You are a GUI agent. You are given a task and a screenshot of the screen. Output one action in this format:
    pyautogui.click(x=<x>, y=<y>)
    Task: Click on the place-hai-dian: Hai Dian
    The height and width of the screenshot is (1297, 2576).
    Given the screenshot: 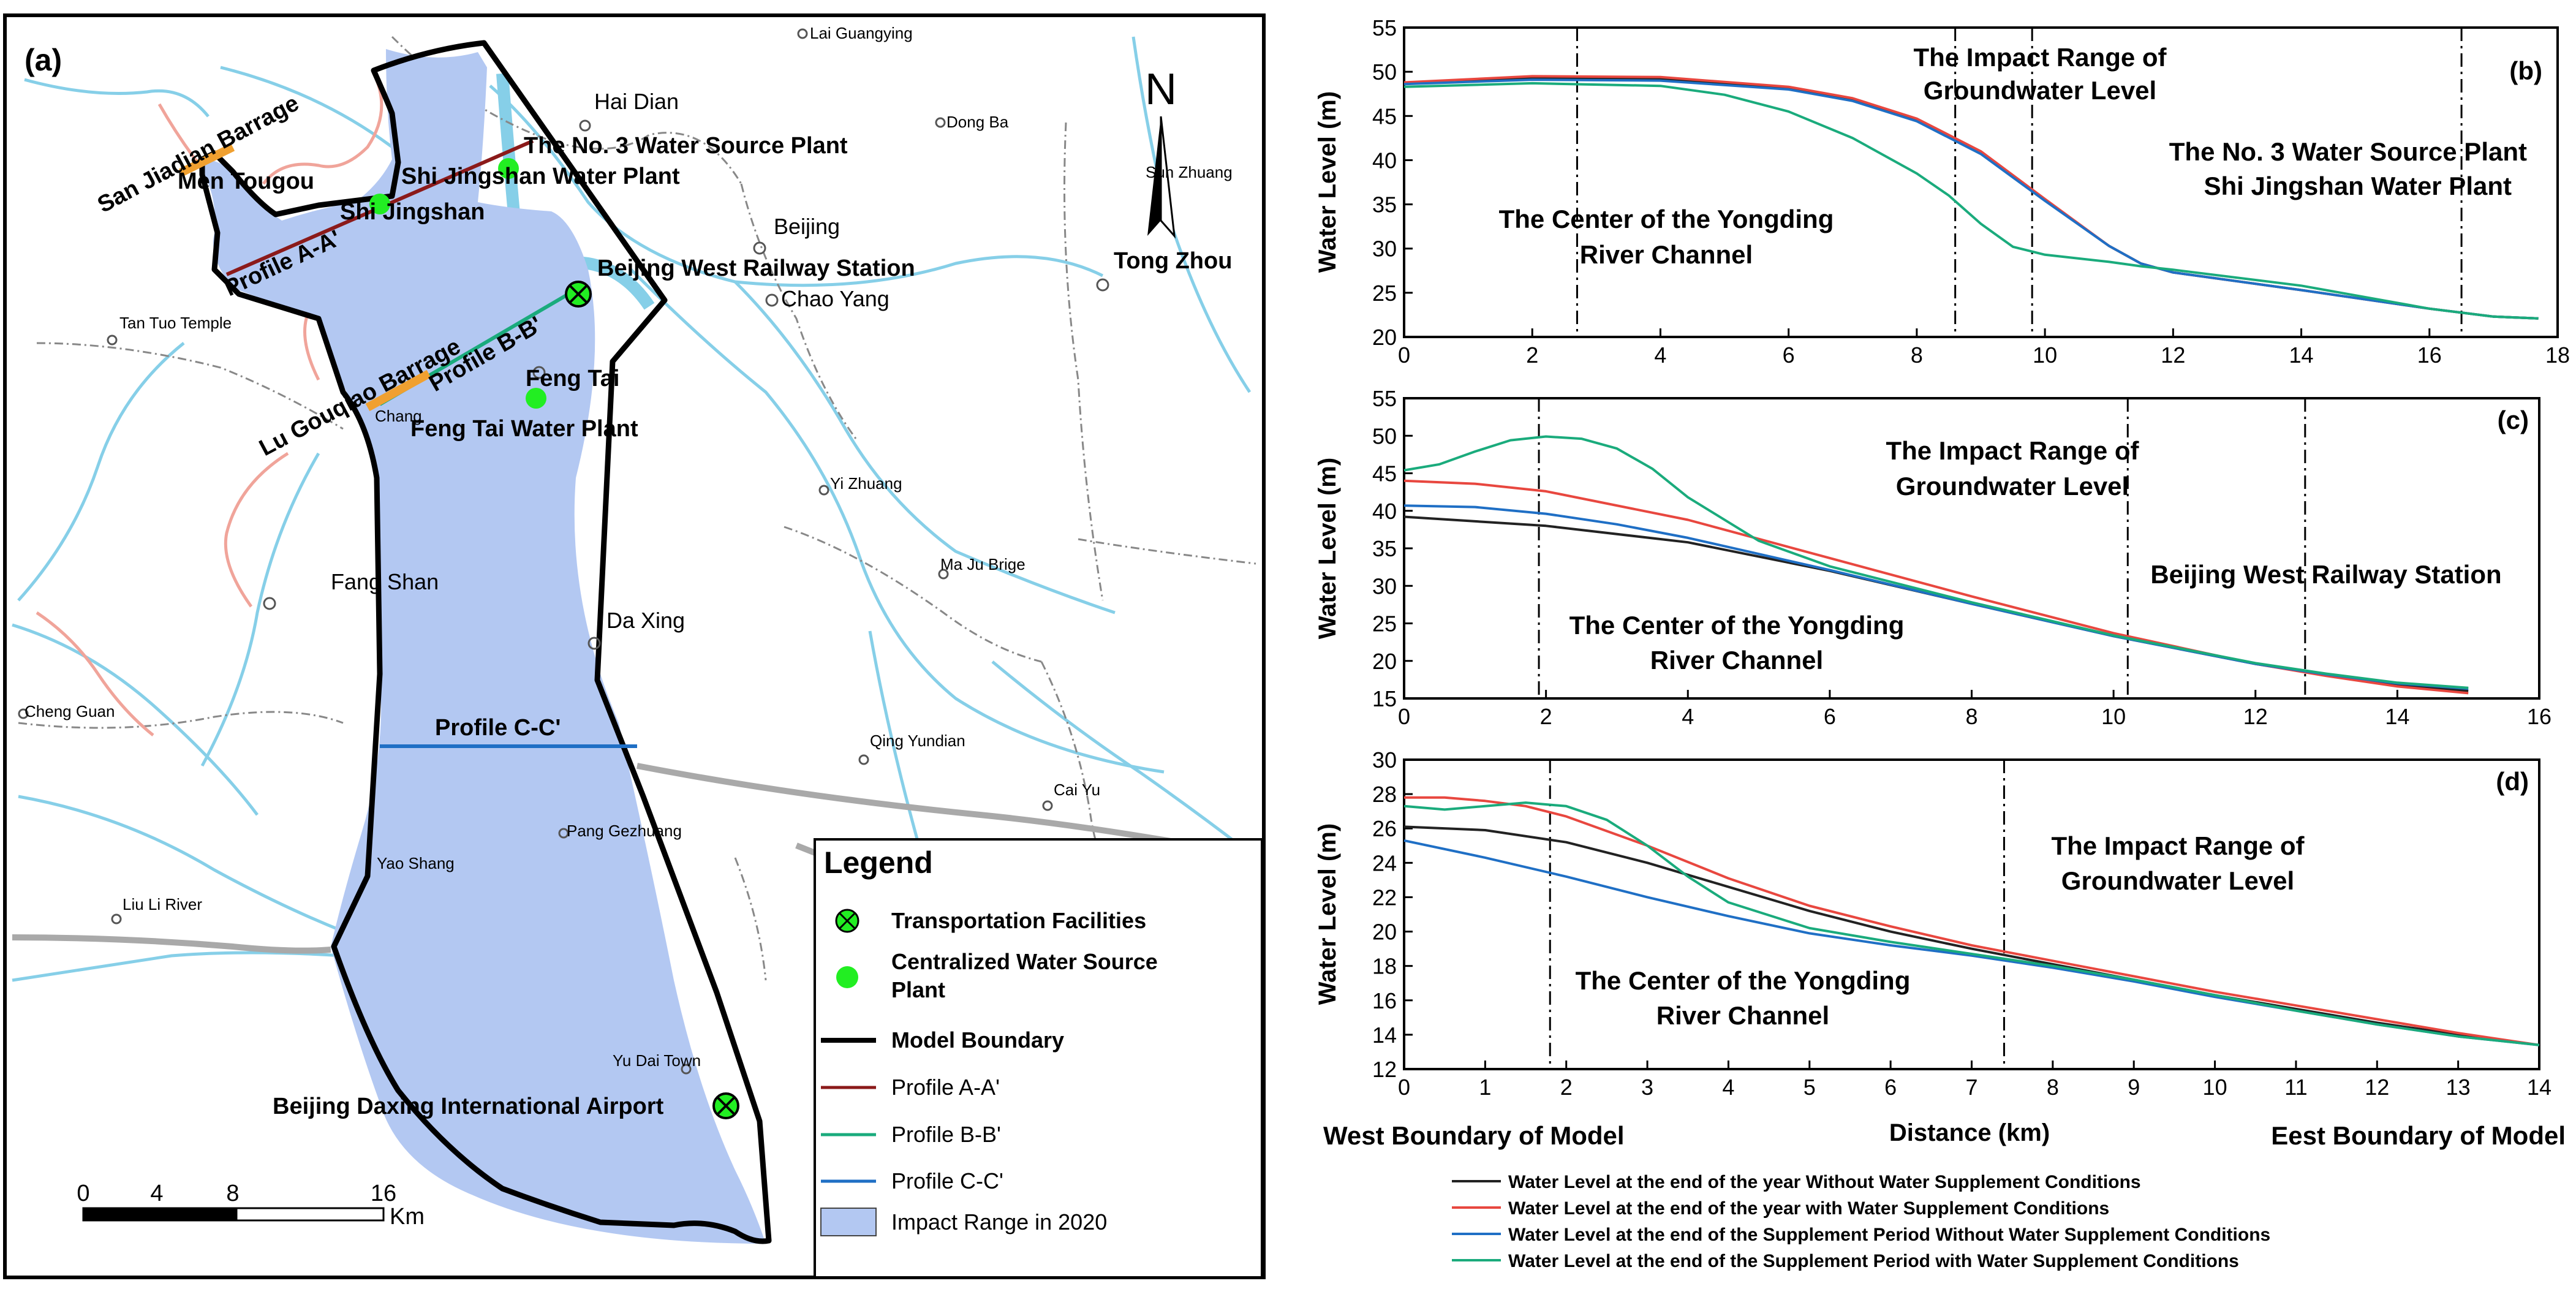 What is the action you would take?
    pyautogui.click(x=636, y=101)
    